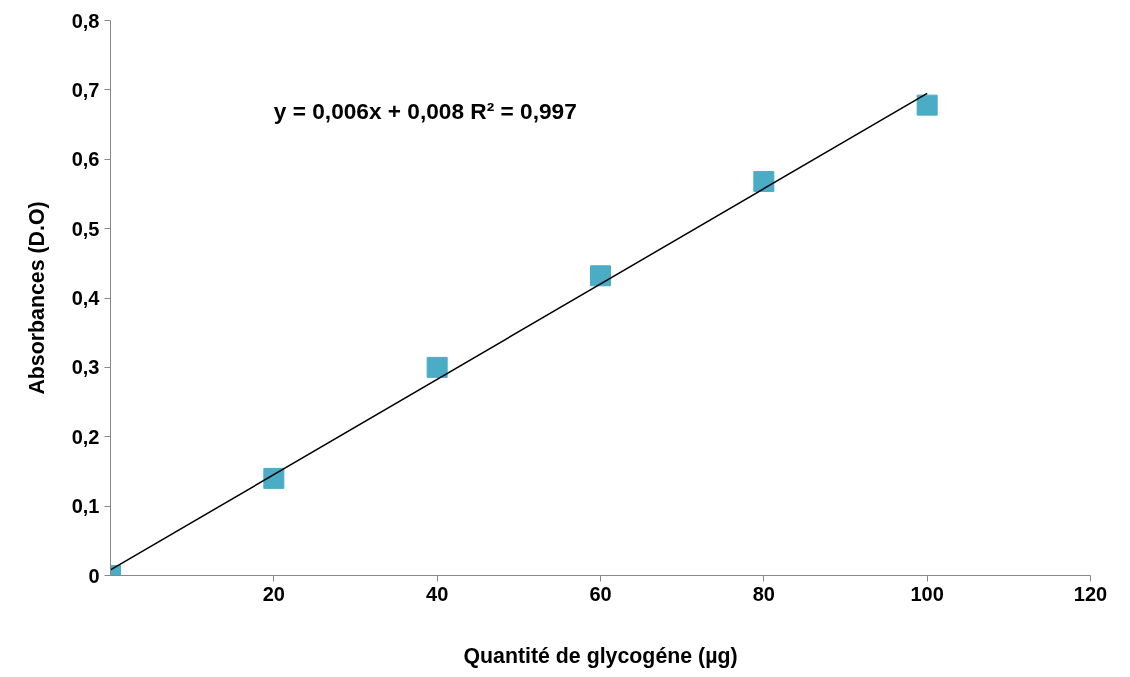  I want to click on y-tick-label: 0,2, so click(85, 436).